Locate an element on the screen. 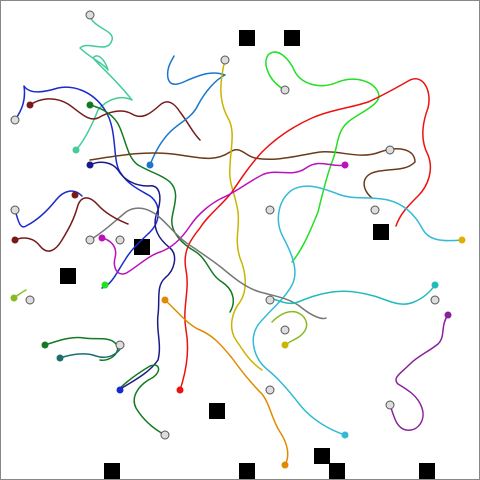  teal-trail-bottom-left is located at coordinates (91, 352).